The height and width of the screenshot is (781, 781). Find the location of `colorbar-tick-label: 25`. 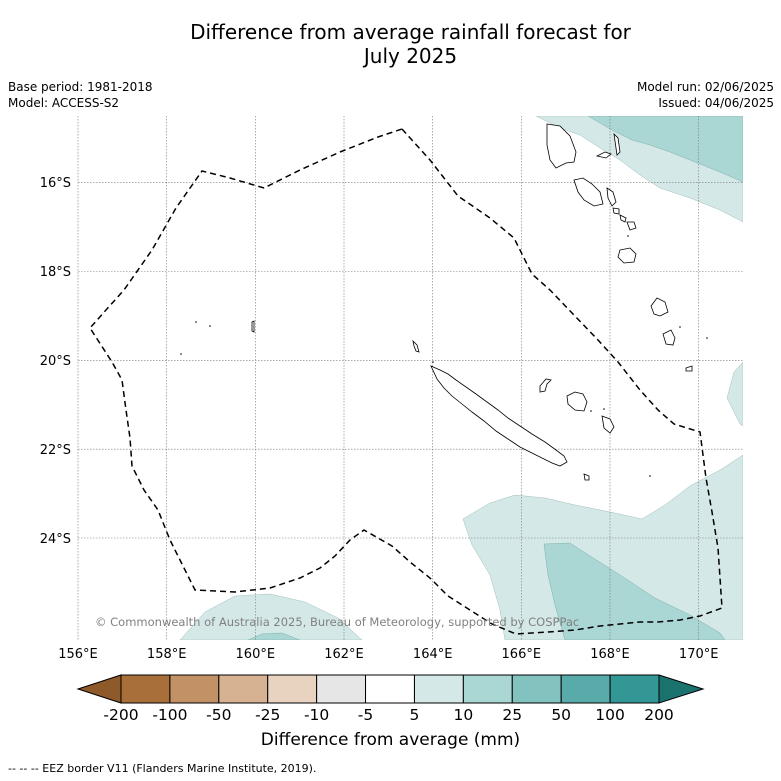

colorbar-tick-label: 25 is located at coordinates (512, 715).